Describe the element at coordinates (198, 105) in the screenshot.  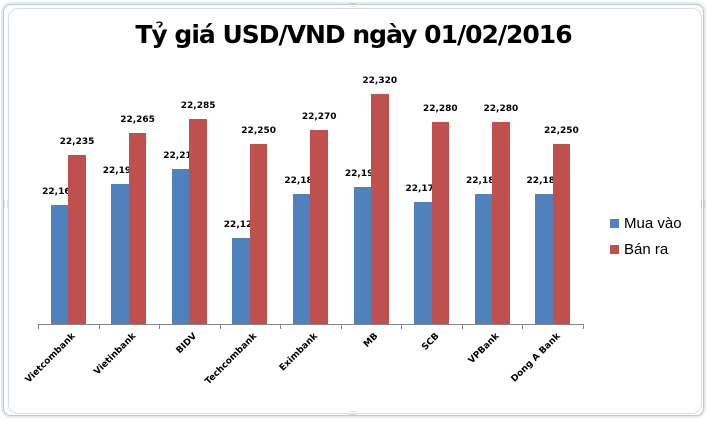
I see `data-label: 22,285` at that location.